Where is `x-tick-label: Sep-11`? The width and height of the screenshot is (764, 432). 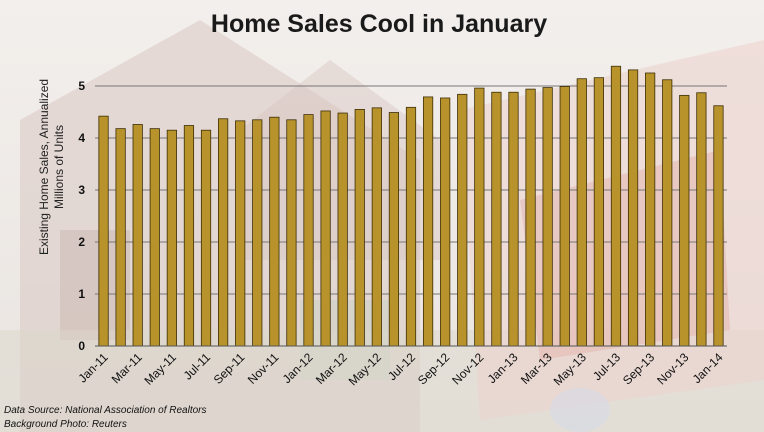
x-tick-label: Sep-11 is located at coordinates (229, 368).